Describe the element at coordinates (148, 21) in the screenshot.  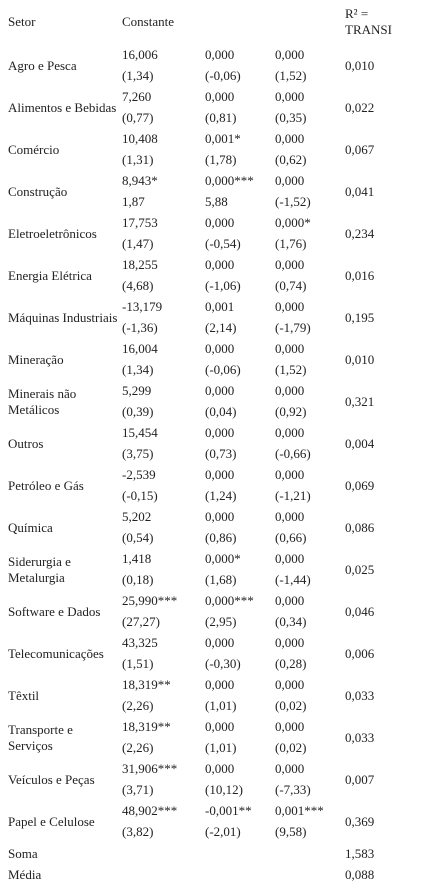
I see `header-constante: Constante` at that location.